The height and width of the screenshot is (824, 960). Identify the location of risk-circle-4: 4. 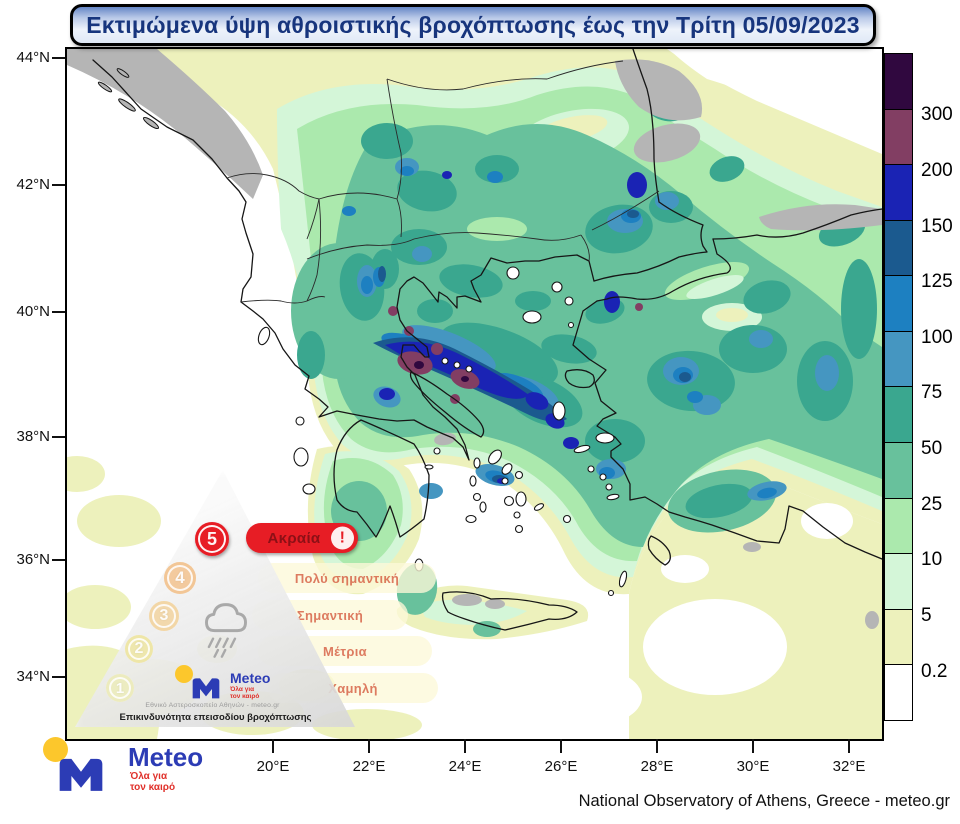
(180, 578).